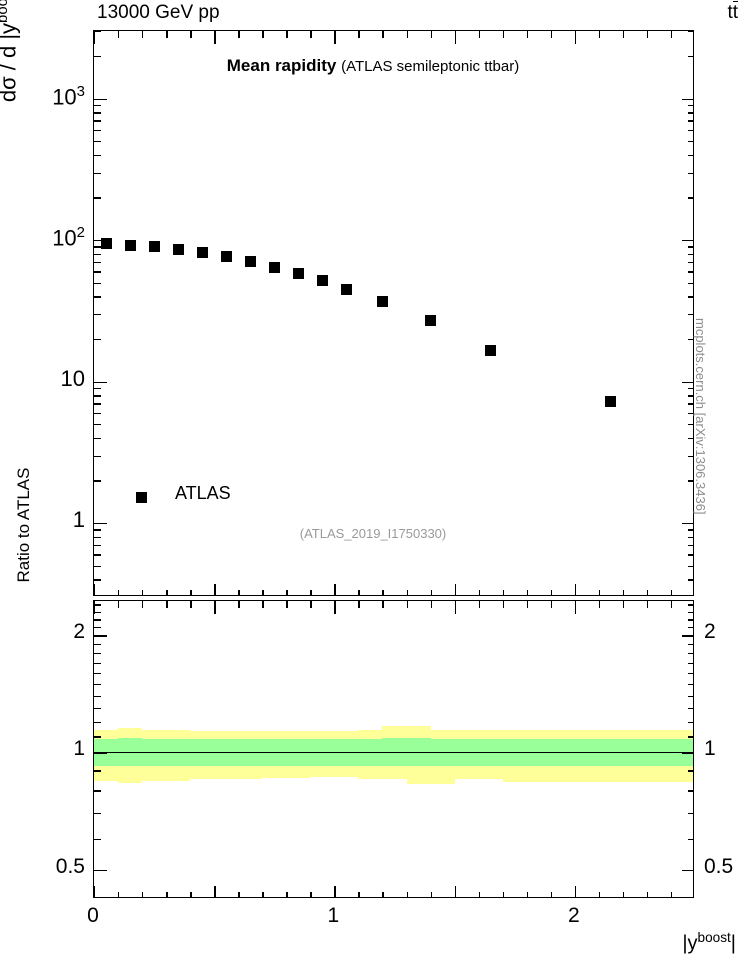  What do you see at coordinates (203, 493) in the screenshot?
I see `legend-label-atlas: ATLAS` at bounding box center [203, 493].